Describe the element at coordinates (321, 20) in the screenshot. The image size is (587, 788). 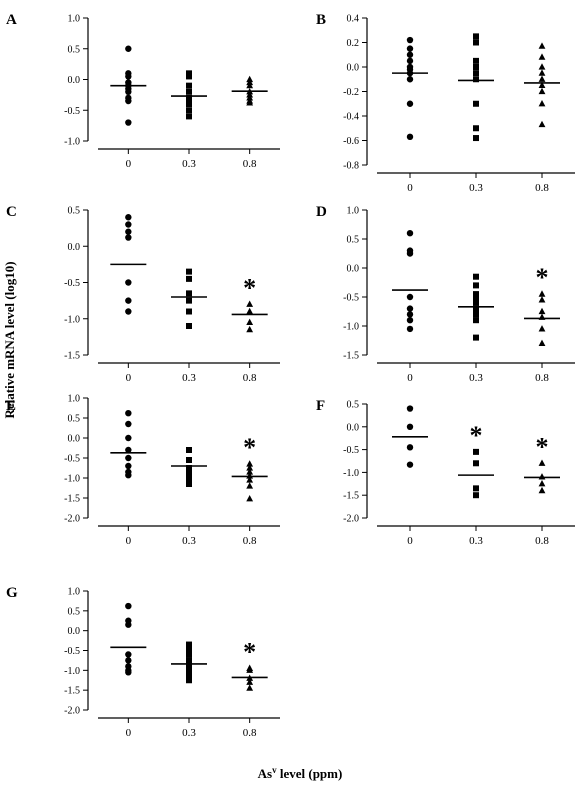
I see `panel-label: B` at that location.